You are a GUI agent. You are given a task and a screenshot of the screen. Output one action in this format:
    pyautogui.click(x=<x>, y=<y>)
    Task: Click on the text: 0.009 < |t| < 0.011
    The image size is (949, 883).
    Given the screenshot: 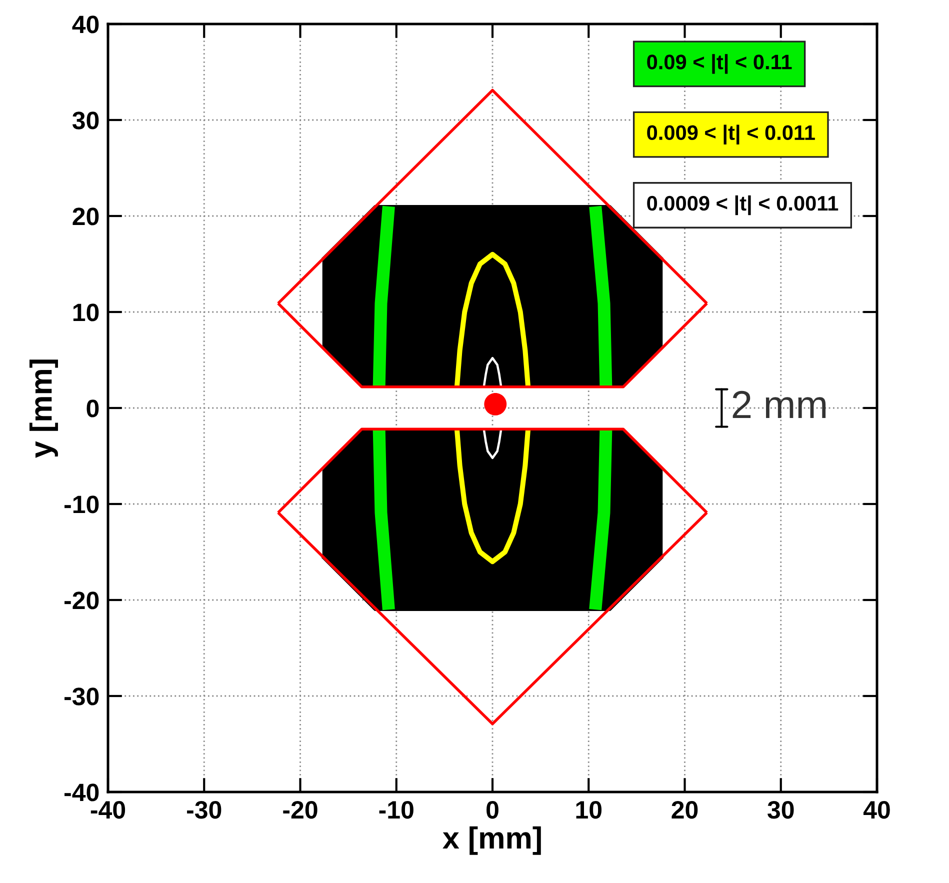 What is the action you would take?
    pyautogui.click(x=731, y=134)
    